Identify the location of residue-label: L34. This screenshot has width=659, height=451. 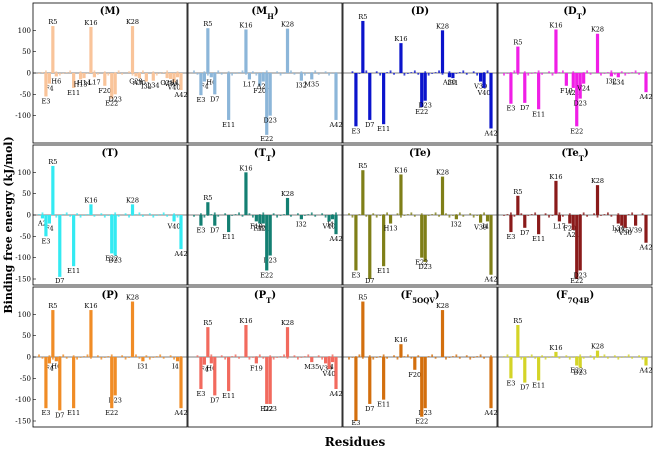
(618, 229).